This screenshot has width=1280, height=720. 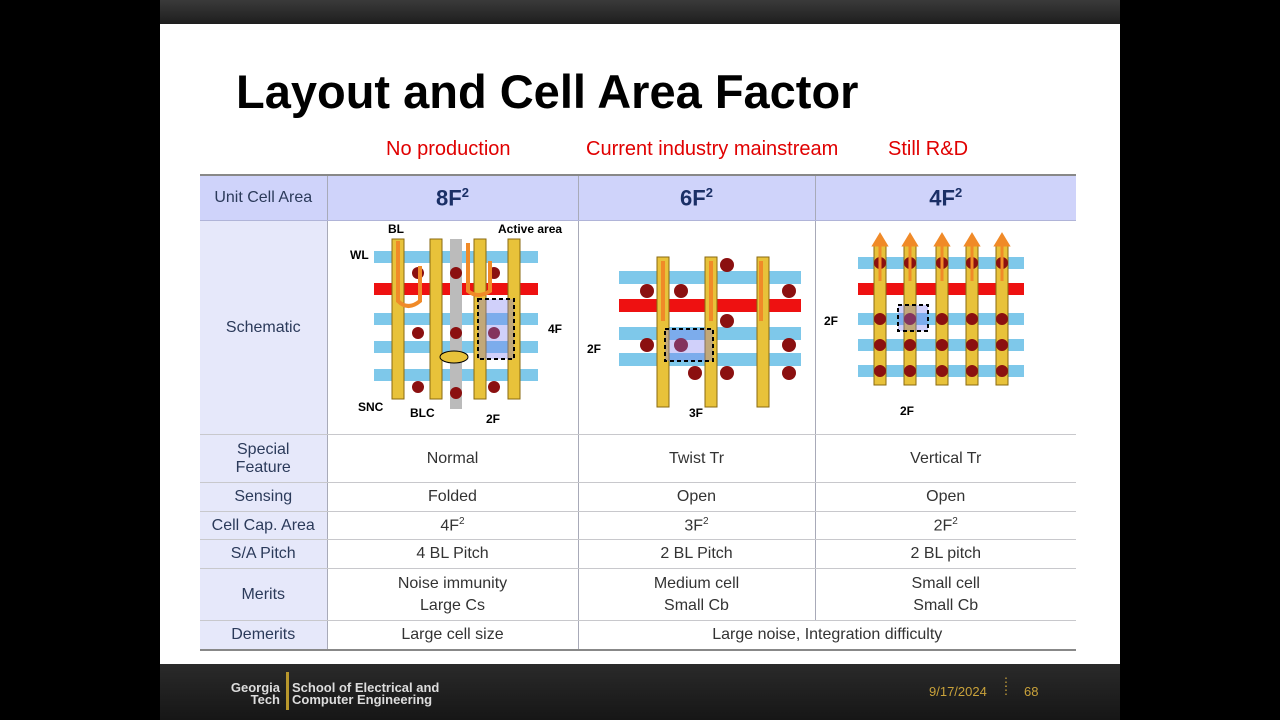 I want to click on row-sensing: Sensing Folded Open Open, so click(x=638, y=497).